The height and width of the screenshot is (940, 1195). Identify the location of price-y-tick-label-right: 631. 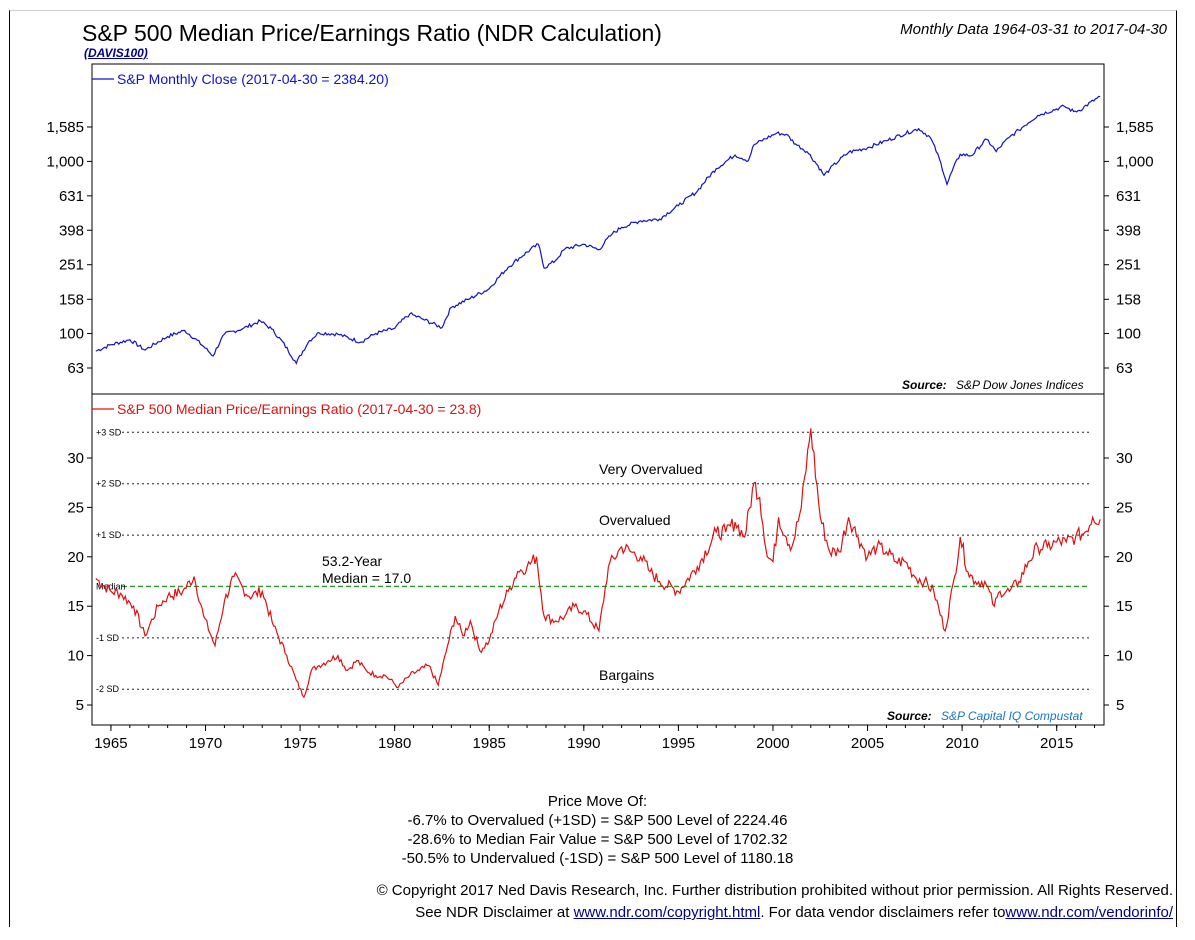
(1128, 196).